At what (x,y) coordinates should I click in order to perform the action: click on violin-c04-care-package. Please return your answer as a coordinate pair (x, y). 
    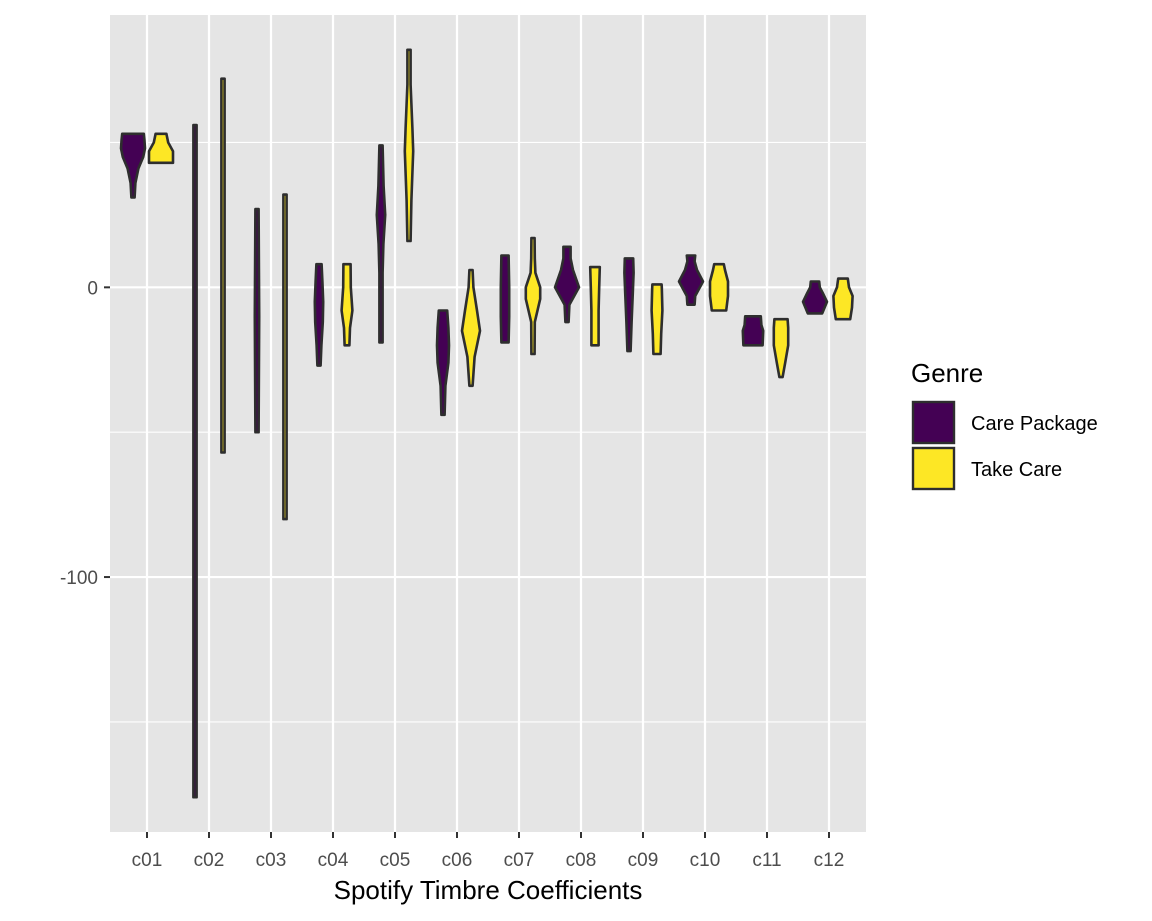
    Looking at the image, I should click on (319, 314).